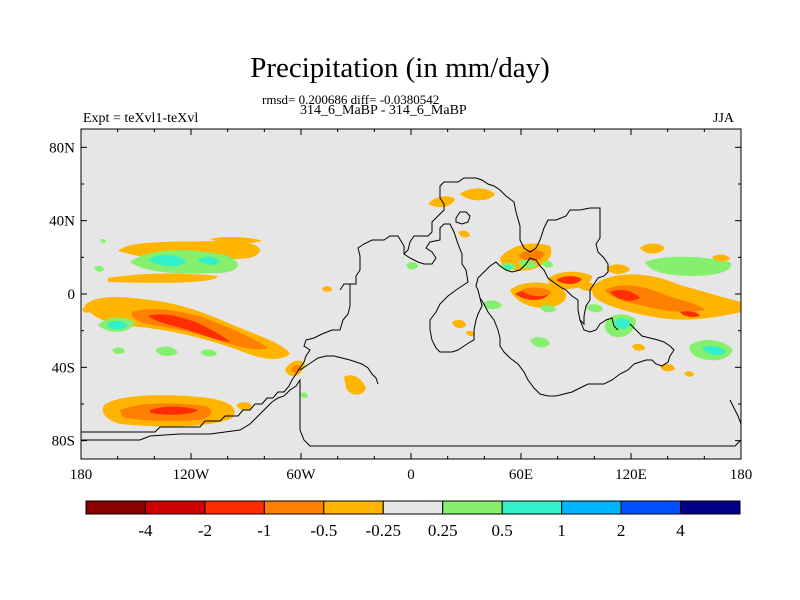 Image resolution: width=800 pixels, height=600 pixels. I want to click on y-tick-label: 40S, so click(63, 368).